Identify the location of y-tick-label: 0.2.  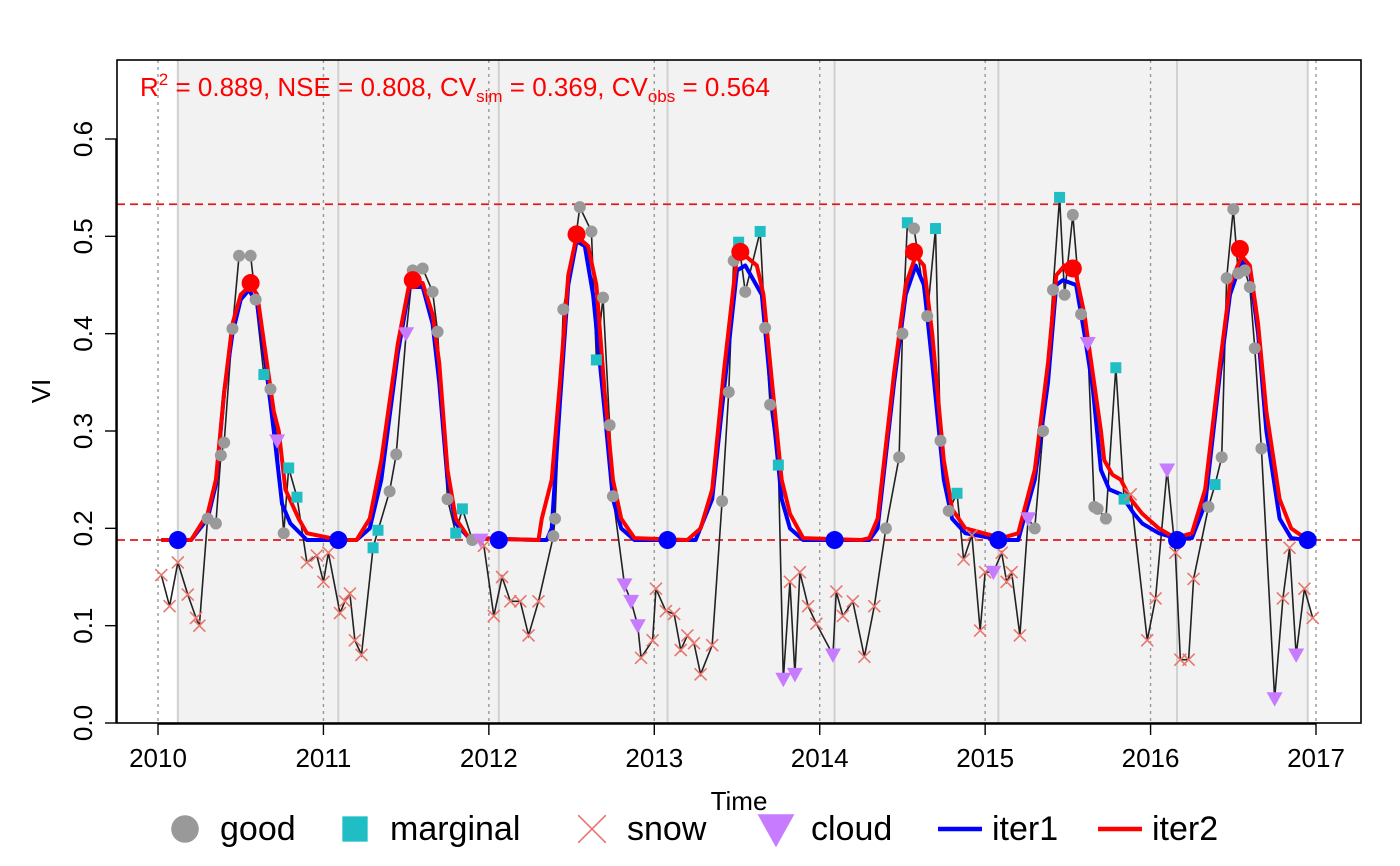
(83, 528).